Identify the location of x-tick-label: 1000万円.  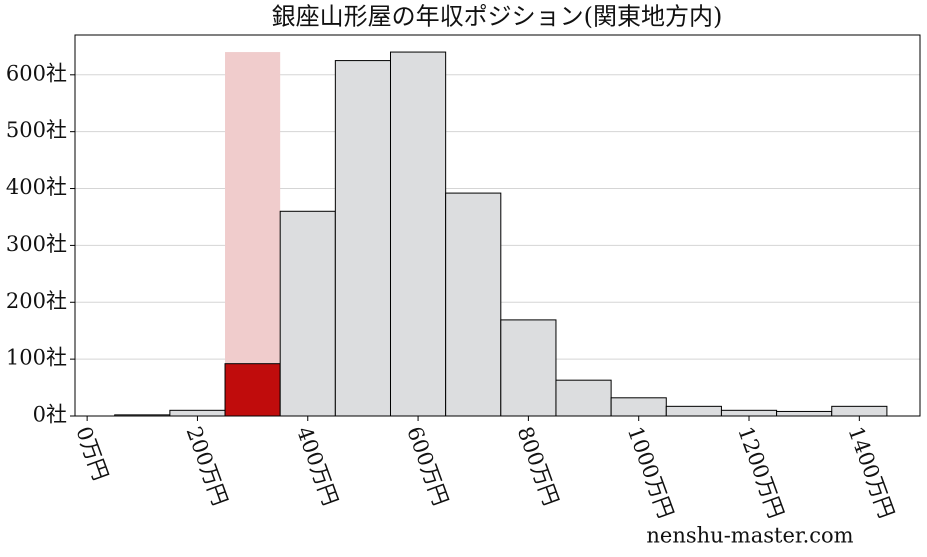
(650, 472).